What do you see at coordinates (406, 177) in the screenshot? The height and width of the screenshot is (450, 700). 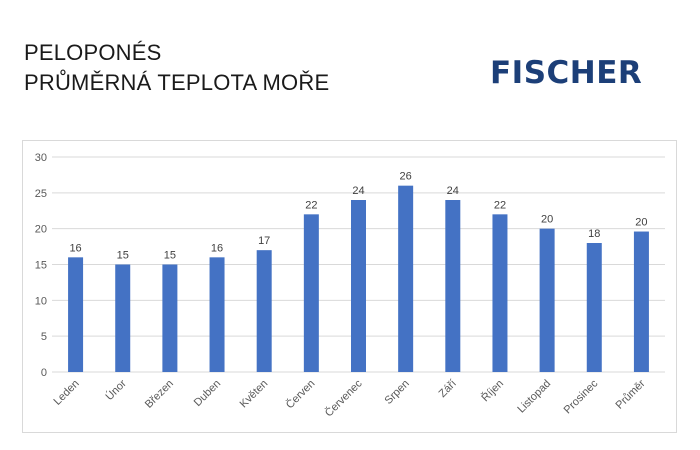 I see `bar-data-label: 26` at bounding box center [406, 177].